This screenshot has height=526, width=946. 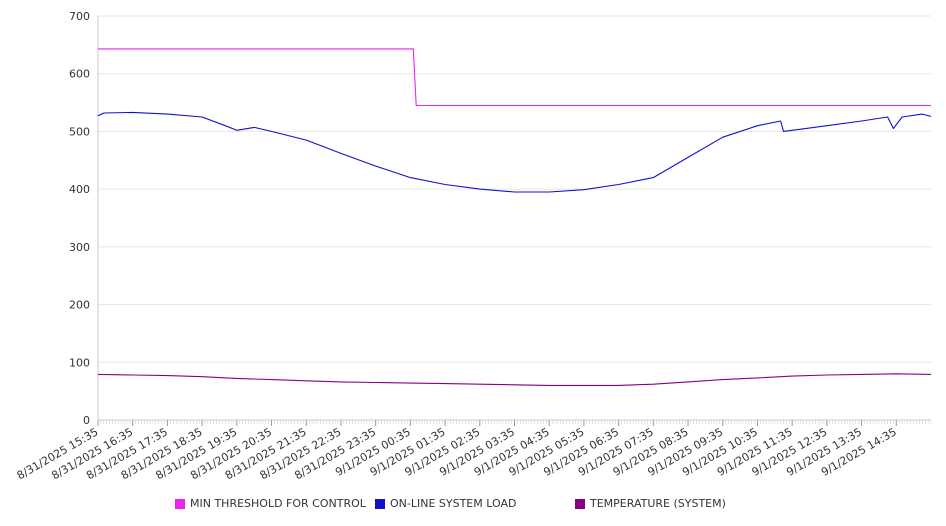 What do you see at coordinates (278, 503) in the screenshot?
I see `legend-label-min-threshold: MIN THRESHOLD FOR CONTROL` at bounding box center [278, 503].